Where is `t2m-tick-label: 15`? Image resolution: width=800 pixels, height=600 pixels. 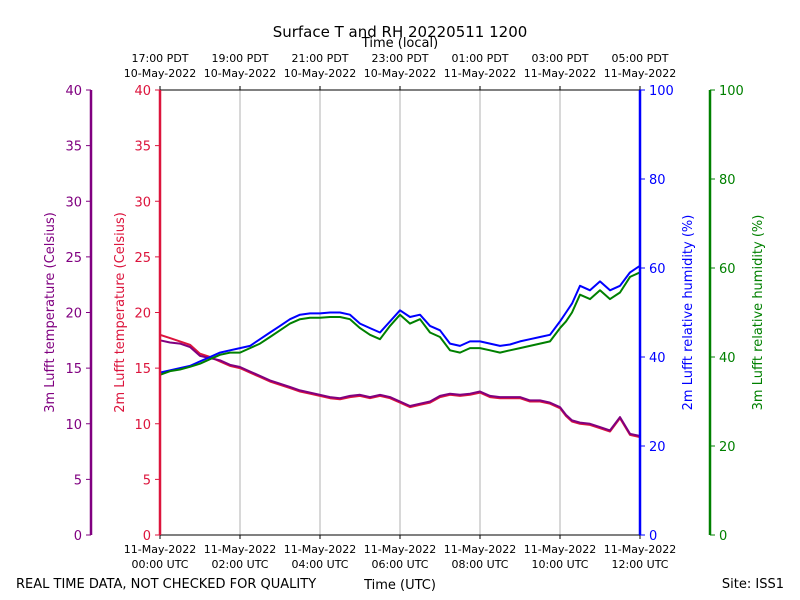 t2m-tick-label: 15 is located at coordinates (142, 369).